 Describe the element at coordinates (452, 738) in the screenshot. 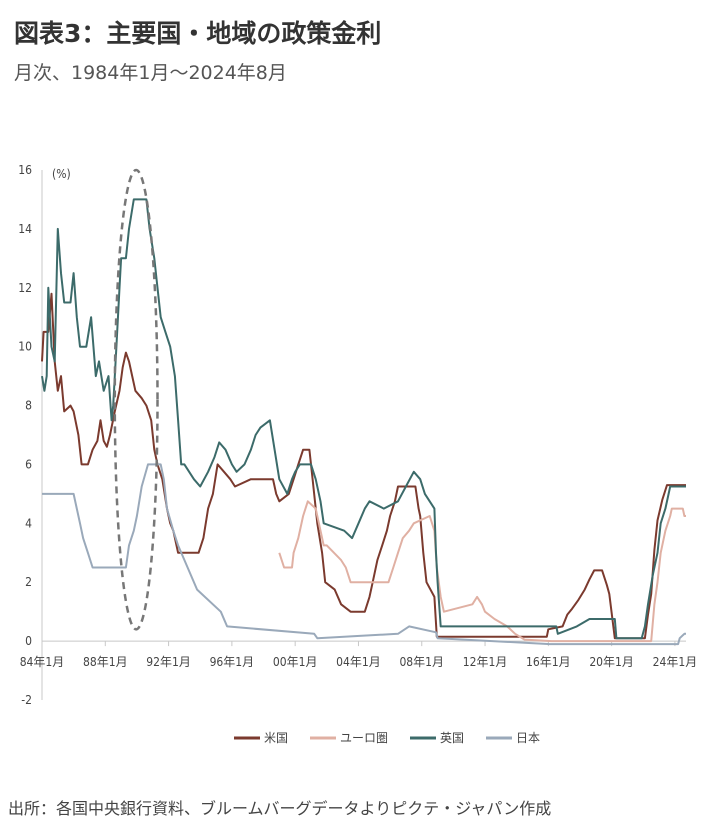

I see `legend-label-3: 英国` at that location.